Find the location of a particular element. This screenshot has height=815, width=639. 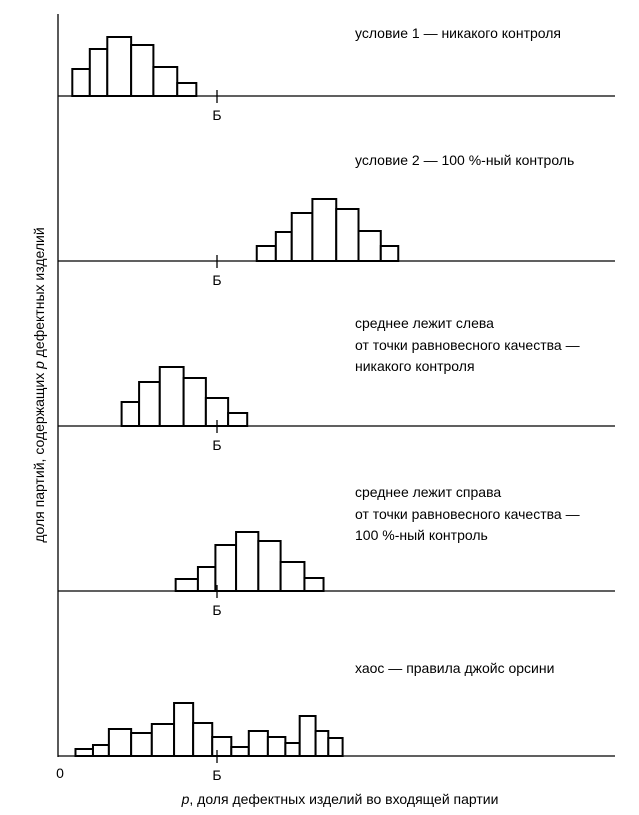

panel-title: хаос — правила джойс орсини is located at coordinates (454, 668).